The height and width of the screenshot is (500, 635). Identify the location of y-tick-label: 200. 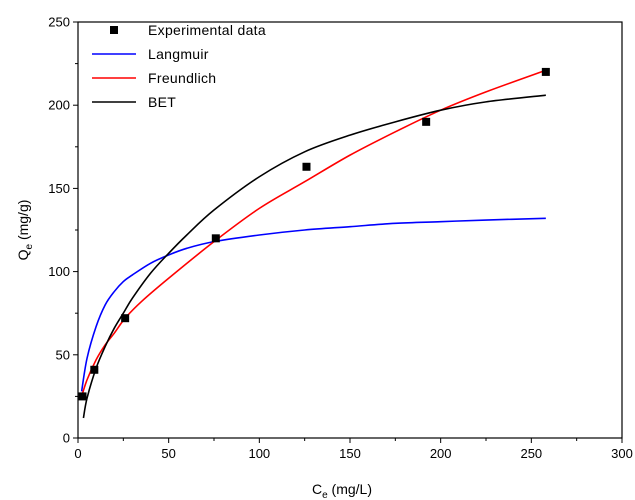
(59, 105).